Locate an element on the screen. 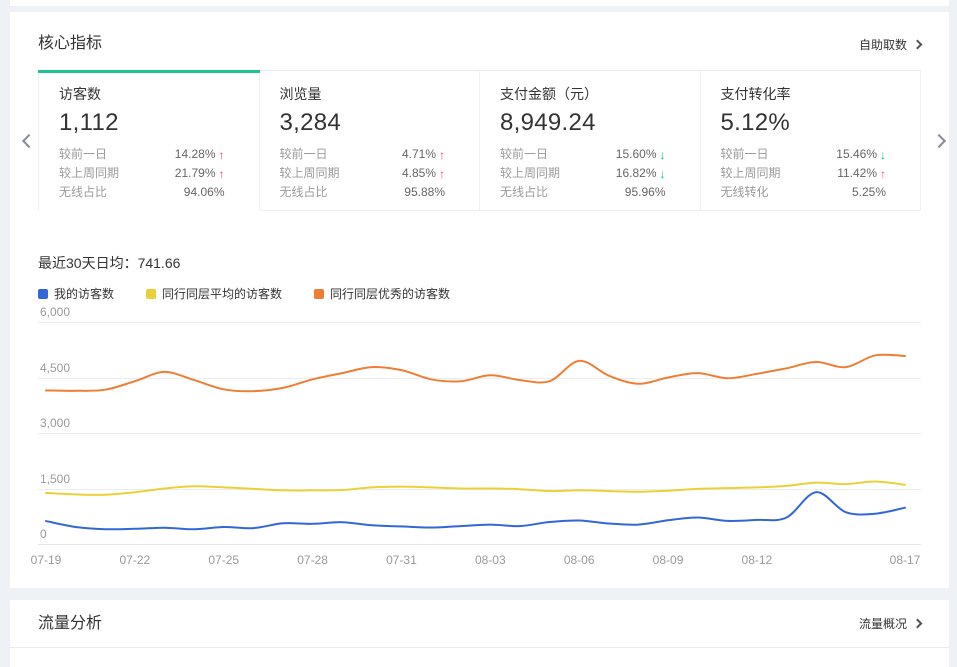  legend-label: 同行同层优秀的访客数 is located at coordinates (390, 294).